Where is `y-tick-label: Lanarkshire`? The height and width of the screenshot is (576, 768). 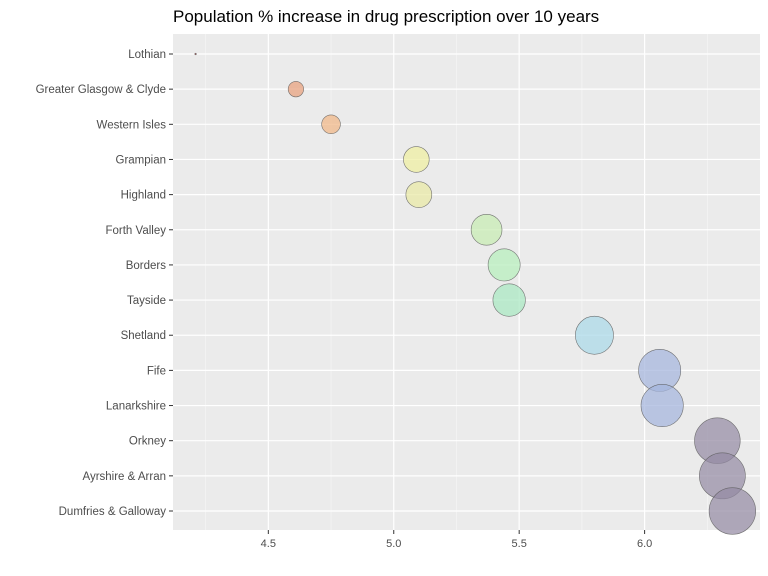 y-tick-label: Lanarkshire is located at coordinates (136, 407).